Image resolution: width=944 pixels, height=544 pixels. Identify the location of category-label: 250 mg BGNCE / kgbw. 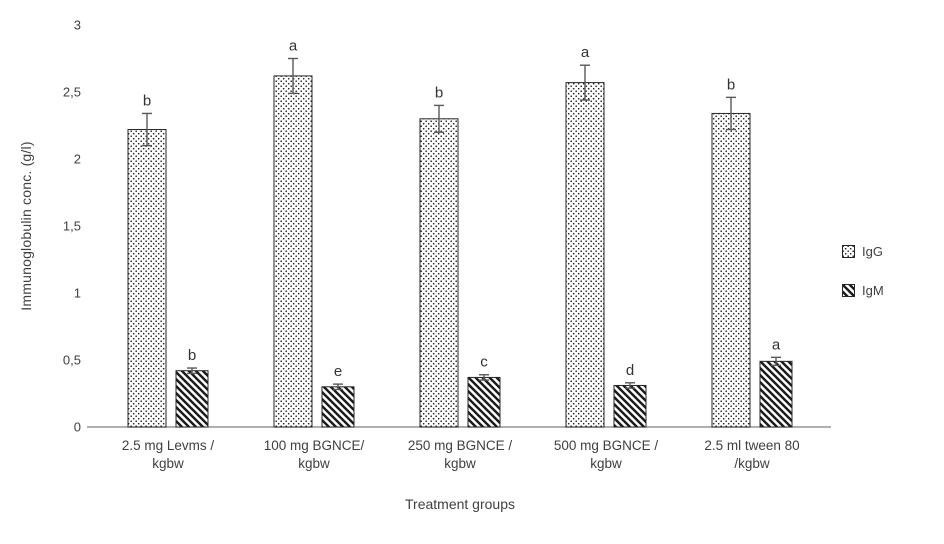
(460, 454).